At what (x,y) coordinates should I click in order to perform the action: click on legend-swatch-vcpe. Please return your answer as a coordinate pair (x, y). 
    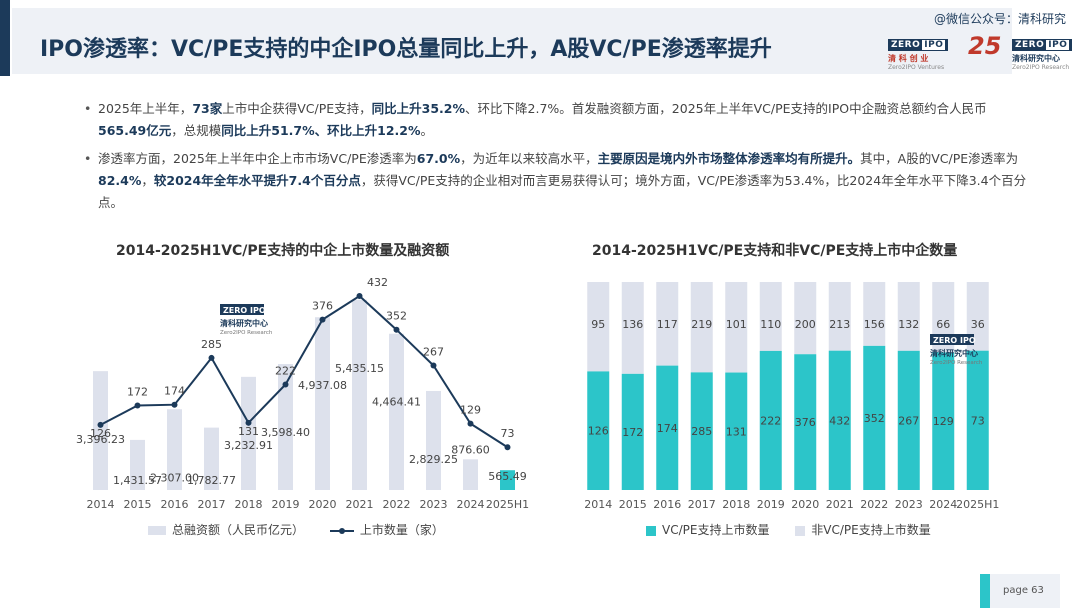
    Looking at the image, I should click on (651, 530).